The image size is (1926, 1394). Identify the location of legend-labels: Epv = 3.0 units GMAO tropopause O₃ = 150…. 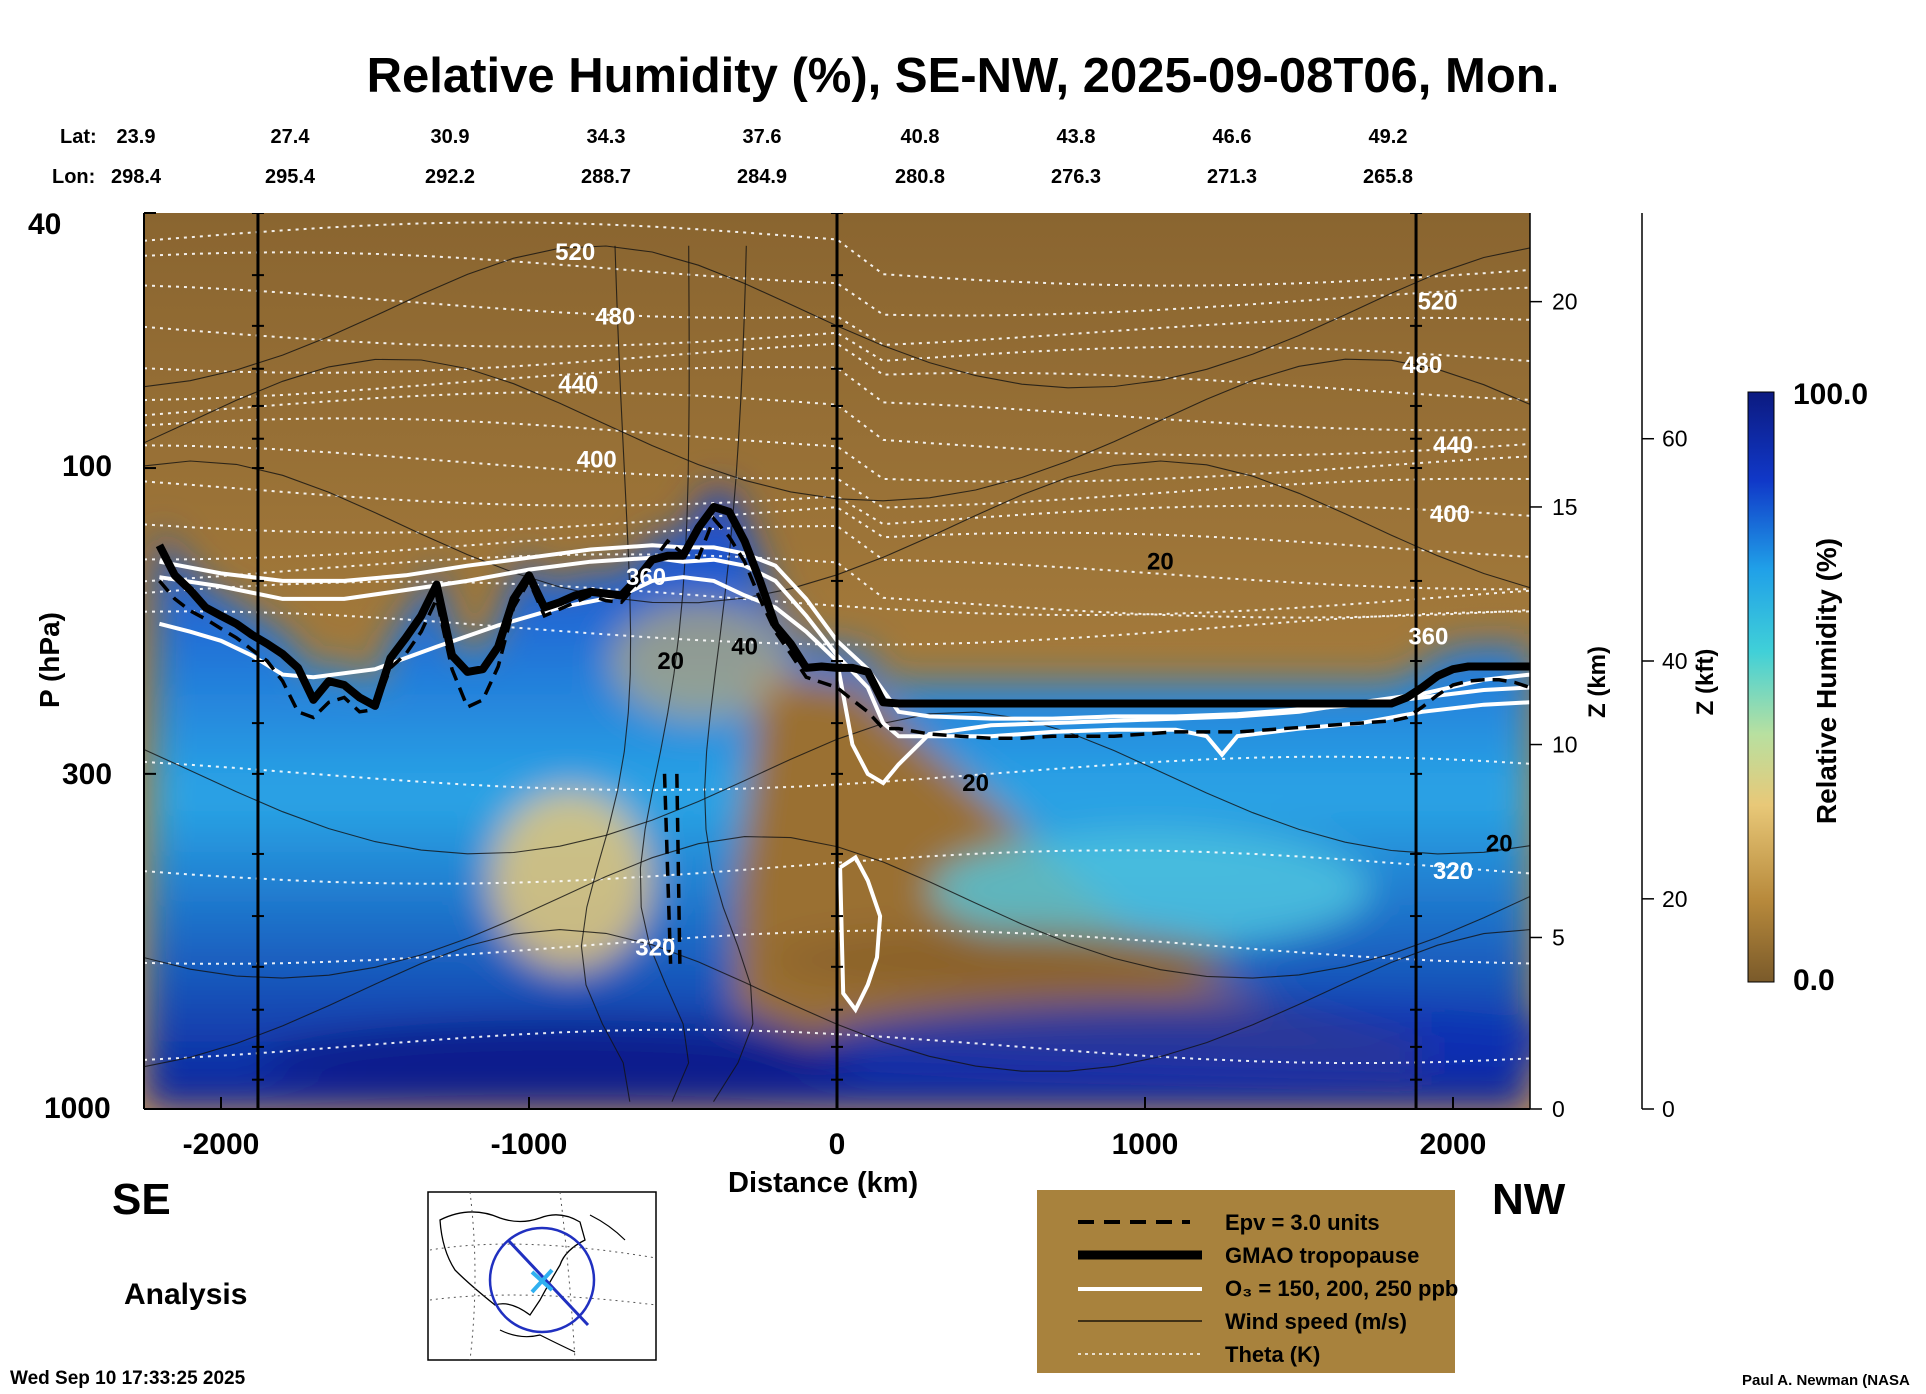
(1341, 1288).